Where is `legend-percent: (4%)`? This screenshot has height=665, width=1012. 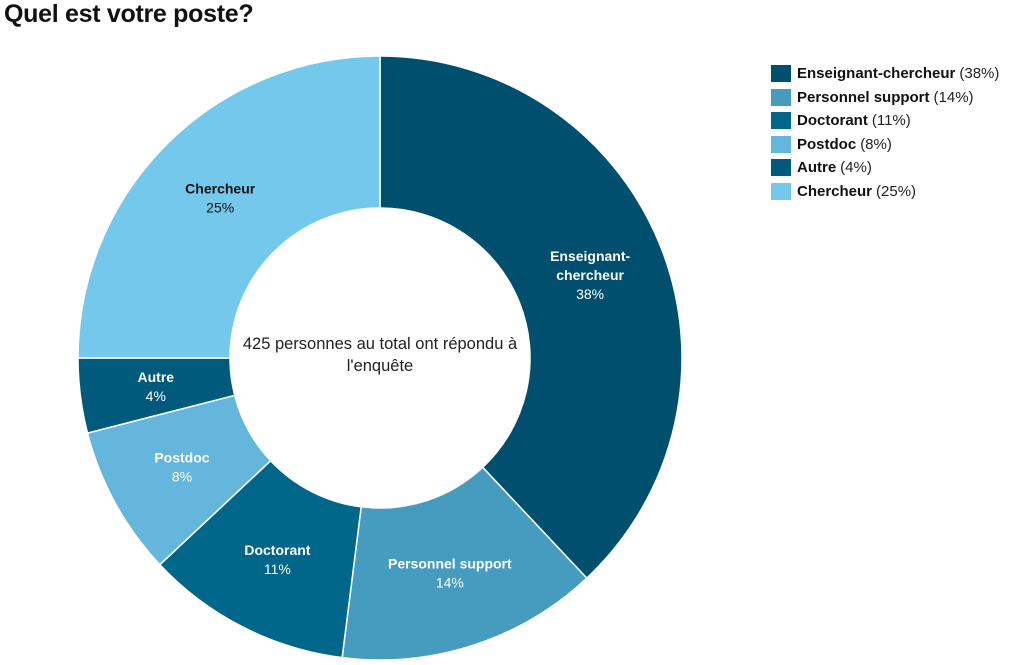 legend-percent: (4%) is located at coordinates (856, 167).